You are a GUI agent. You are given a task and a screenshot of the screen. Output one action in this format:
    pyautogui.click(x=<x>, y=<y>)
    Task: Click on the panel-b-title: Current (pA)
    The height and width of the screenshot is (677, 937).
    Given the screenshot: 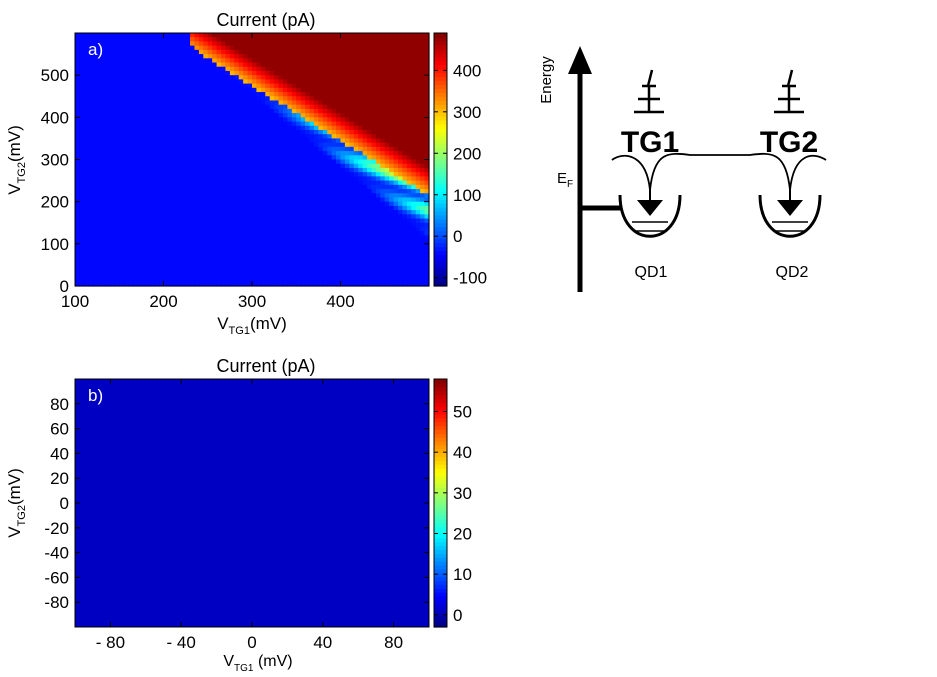 What is the action you would take?
    pyautogui.click(x=265, y=366)
    